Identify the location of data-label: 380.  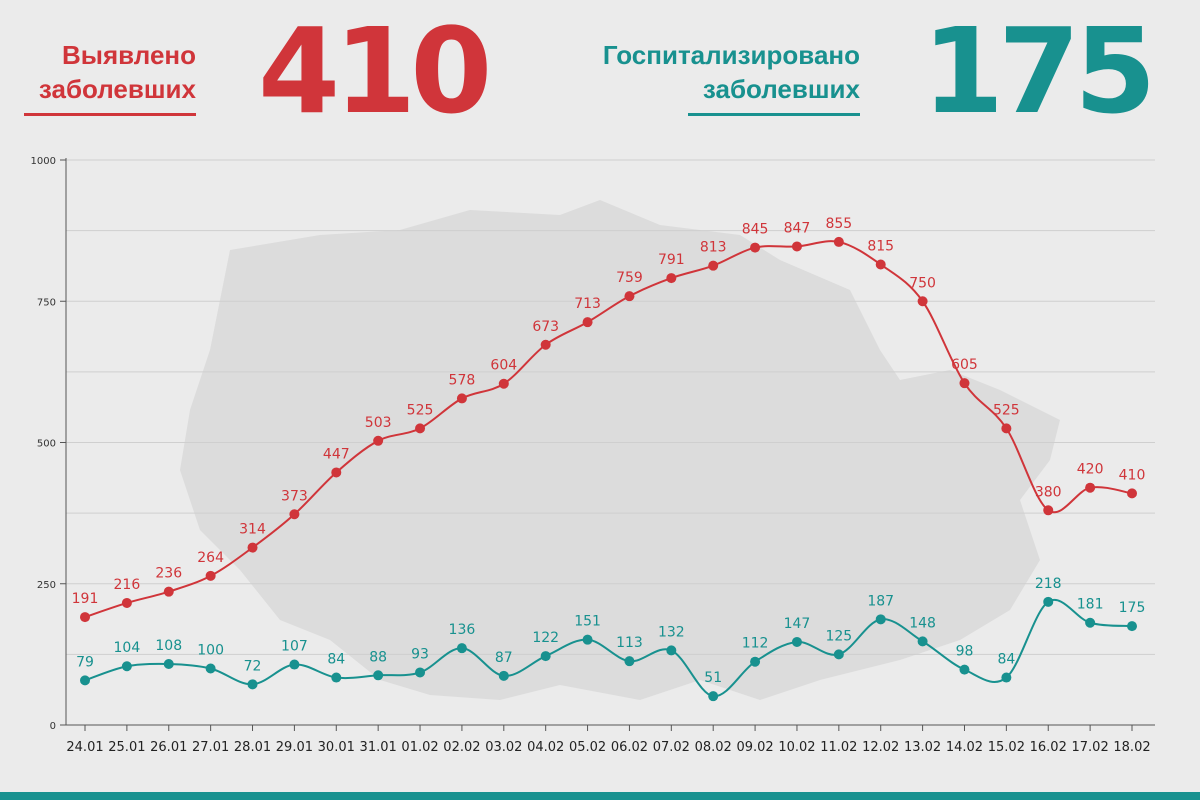
(1048, 492).